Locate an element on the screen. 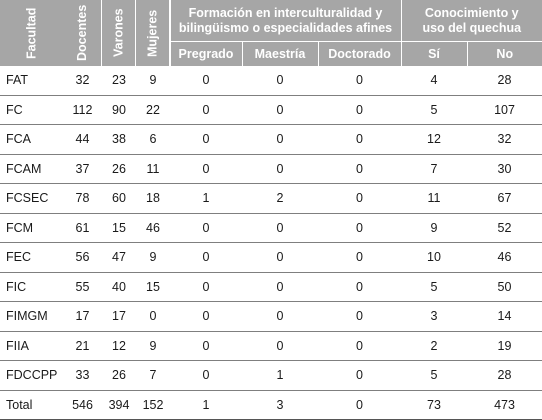  cell-docentes: 56 is located at coordinates (82, 257).